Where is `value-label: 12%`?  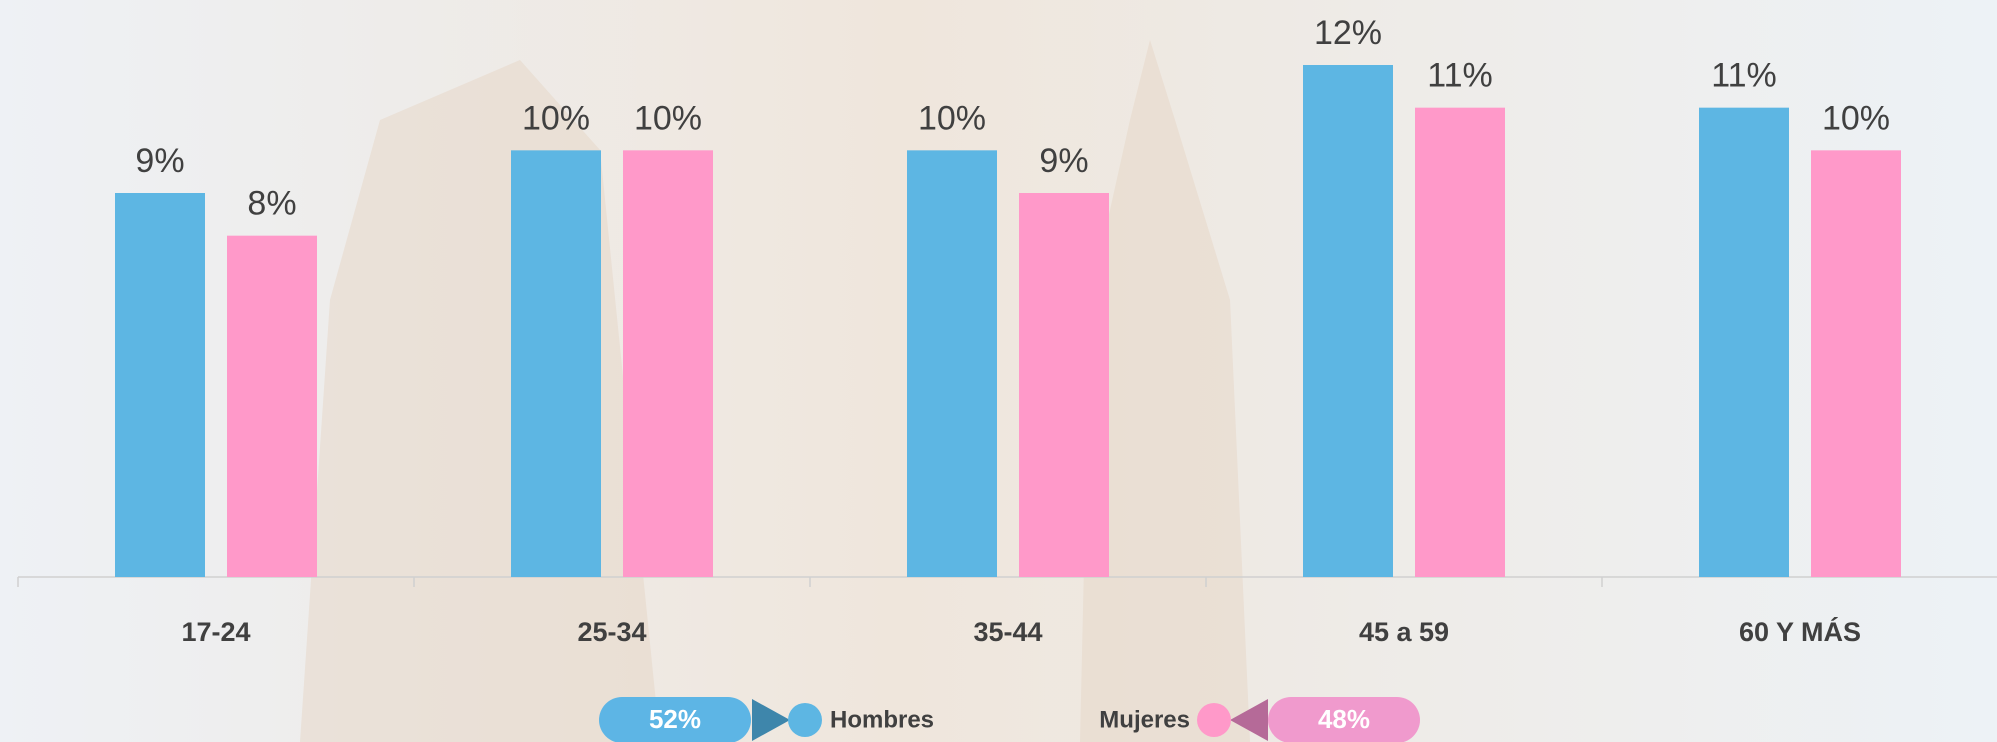
value-label: 12% is located at coordinates (1348, 33).